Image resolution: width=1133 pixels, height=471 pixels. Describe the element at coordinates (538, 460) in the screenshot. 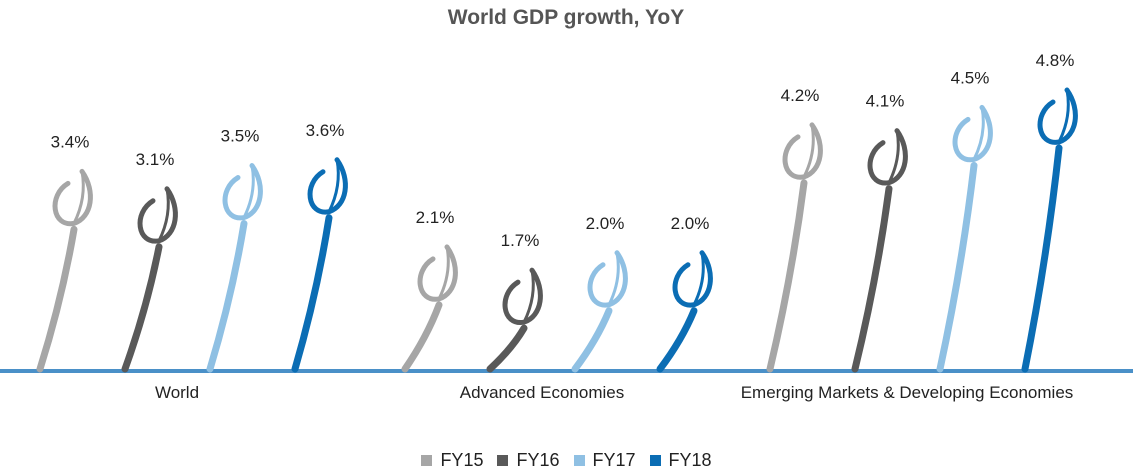

I see `legend-label: FY16` at that location.